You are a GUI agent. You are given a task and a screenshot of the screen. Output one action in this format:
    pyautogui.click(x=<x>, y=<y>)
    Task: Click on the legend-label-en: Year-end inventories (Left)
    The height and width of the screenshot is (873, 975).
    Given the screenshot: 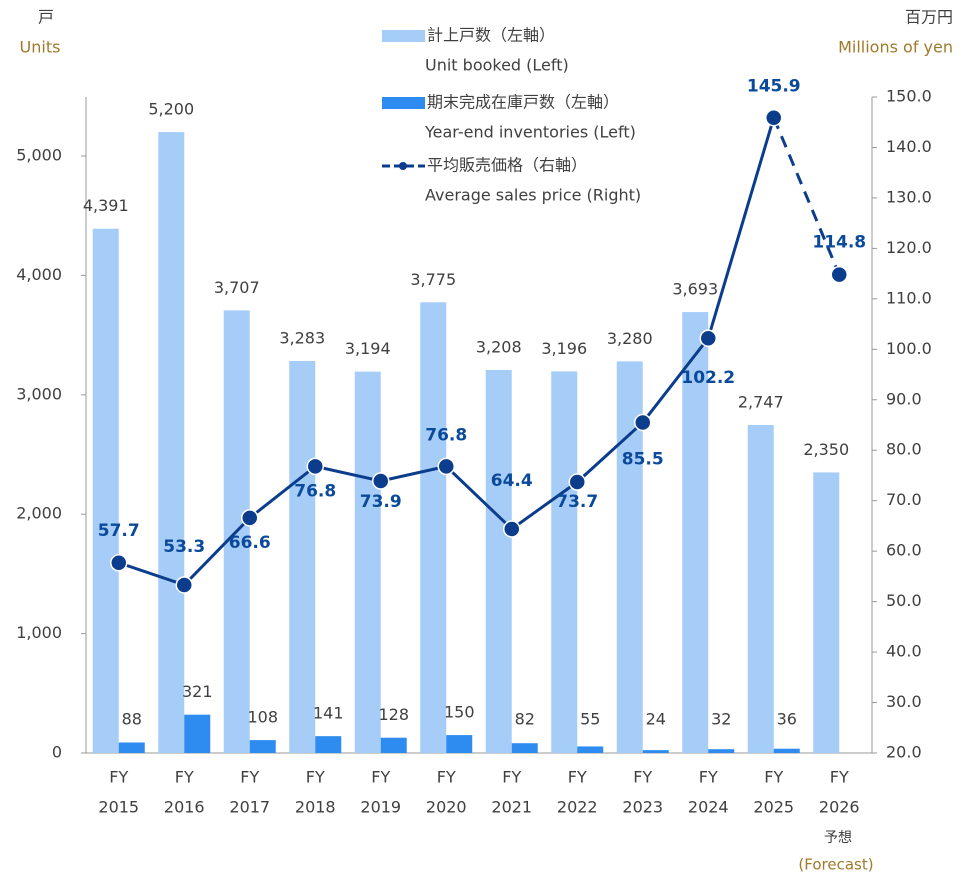 What is the action you would take?
    pyautogui.click(x=530, y=132)
    